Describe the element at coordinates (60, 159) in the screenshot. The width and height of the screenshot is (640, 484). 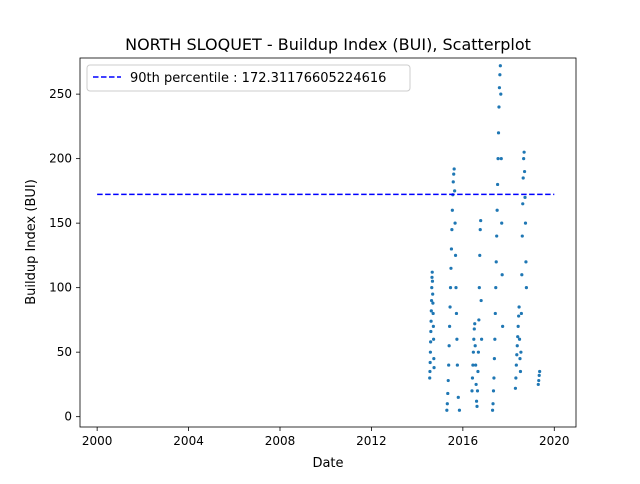
I see `y-tick-label: 200` at that location.